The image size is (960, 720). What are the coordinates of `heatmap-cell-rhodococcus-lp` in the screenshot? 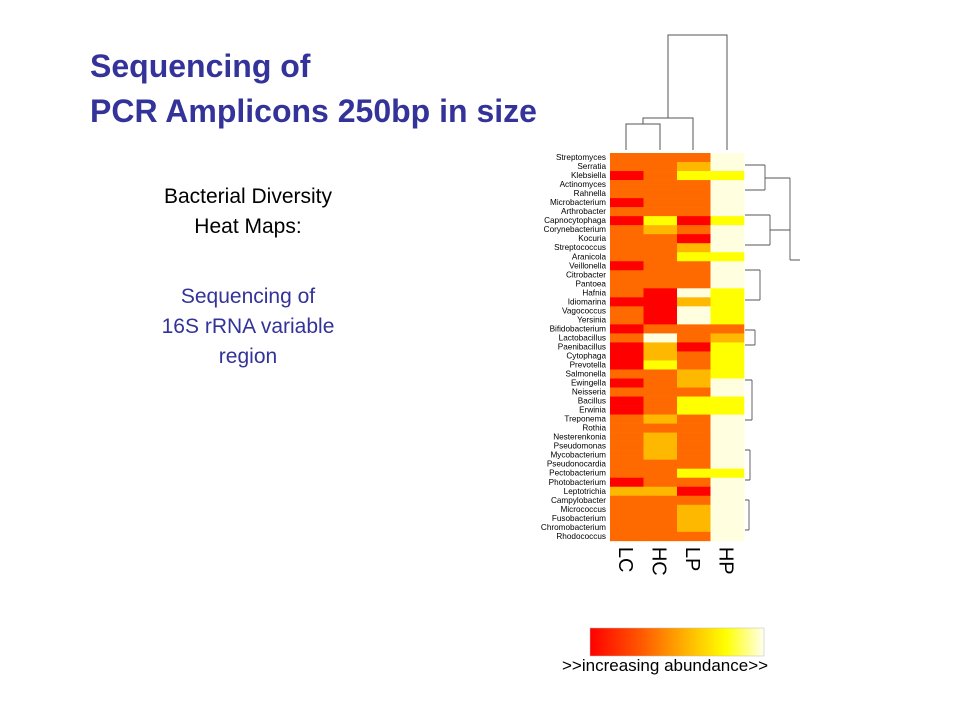 It's located at (694, 536).